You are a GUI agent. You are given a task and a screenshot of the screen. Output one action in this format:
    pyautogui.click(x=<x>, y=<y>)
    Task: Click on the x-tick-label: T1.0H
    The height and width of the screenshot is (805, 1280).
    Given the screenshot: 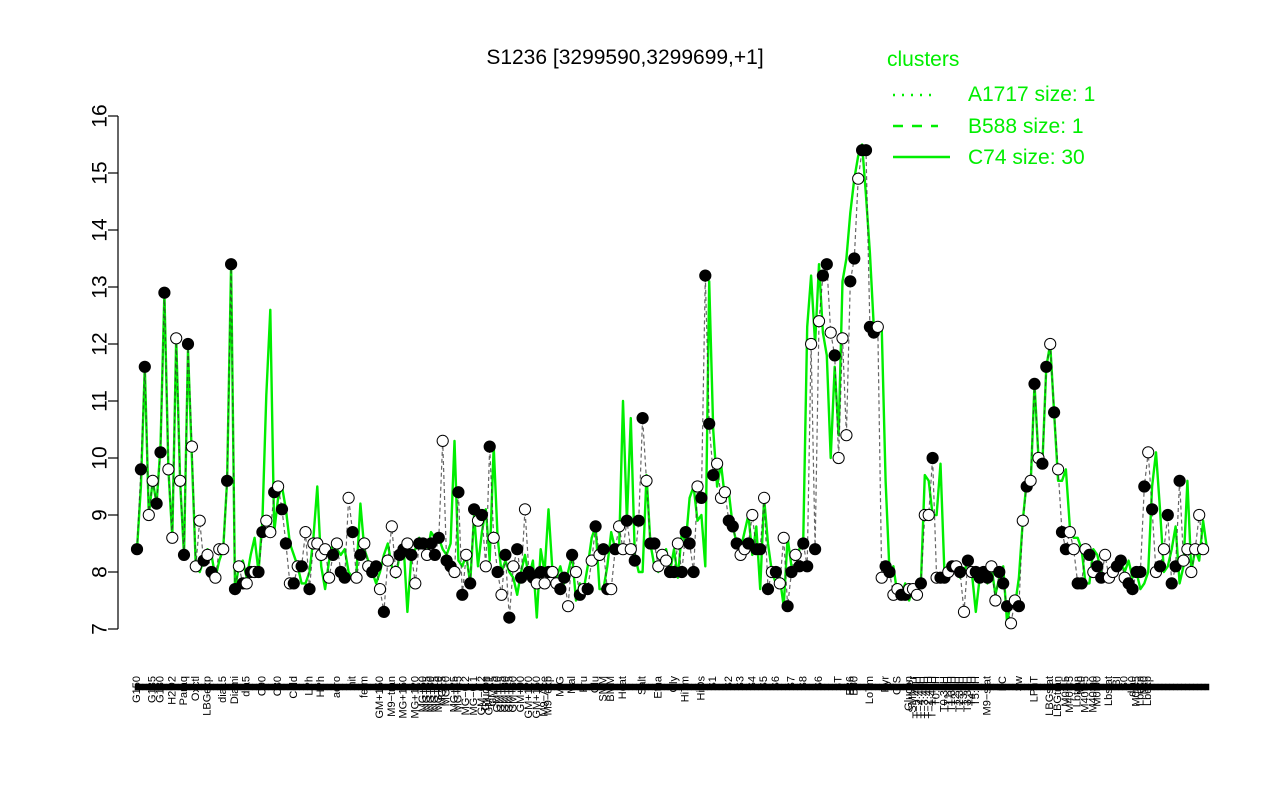 What is the action you would take?
    pyautogui.click(x=948, y=691)
    